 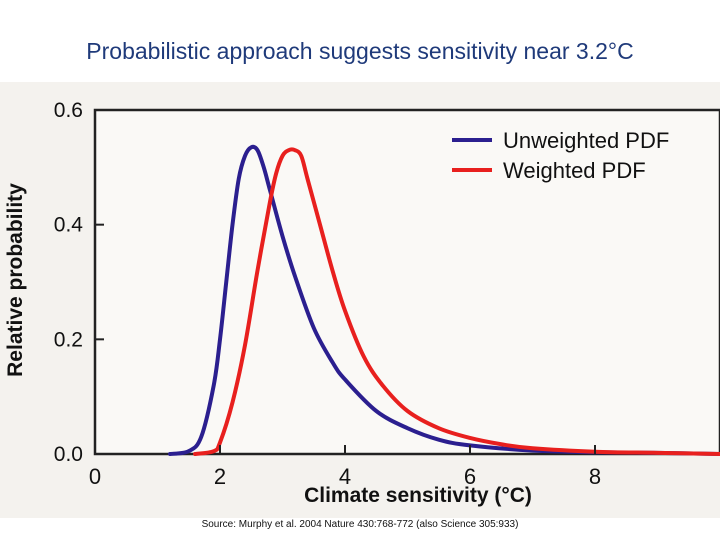 I want to click on x-tick-label: 2, so click(x=220, y=476).